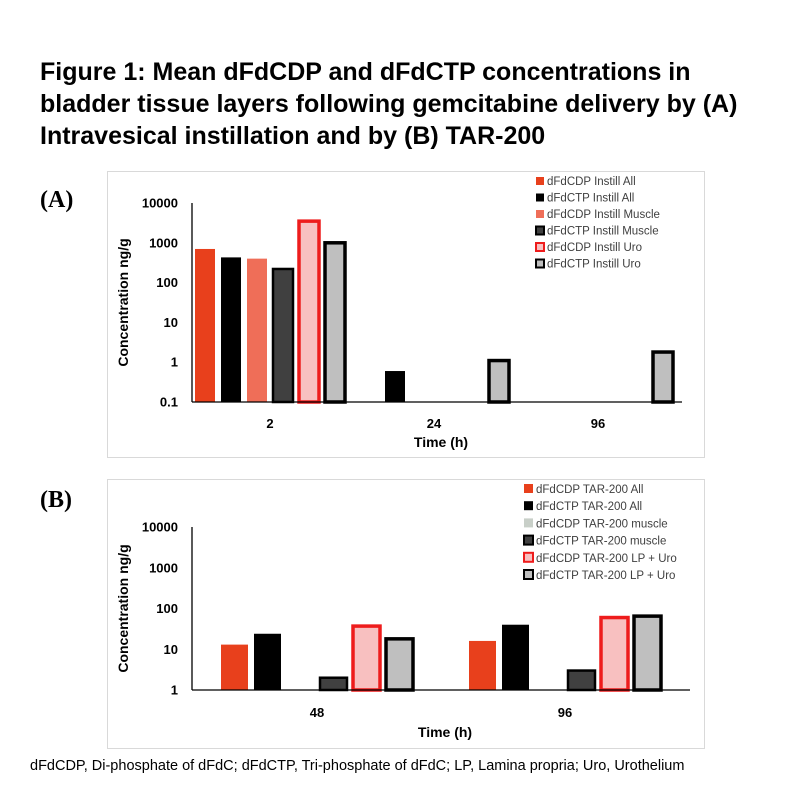 The image size is (800, 786). Describe the element at coordinates (56, 500) in the screenshot. I see `panel-label-b: (B)` at that location.